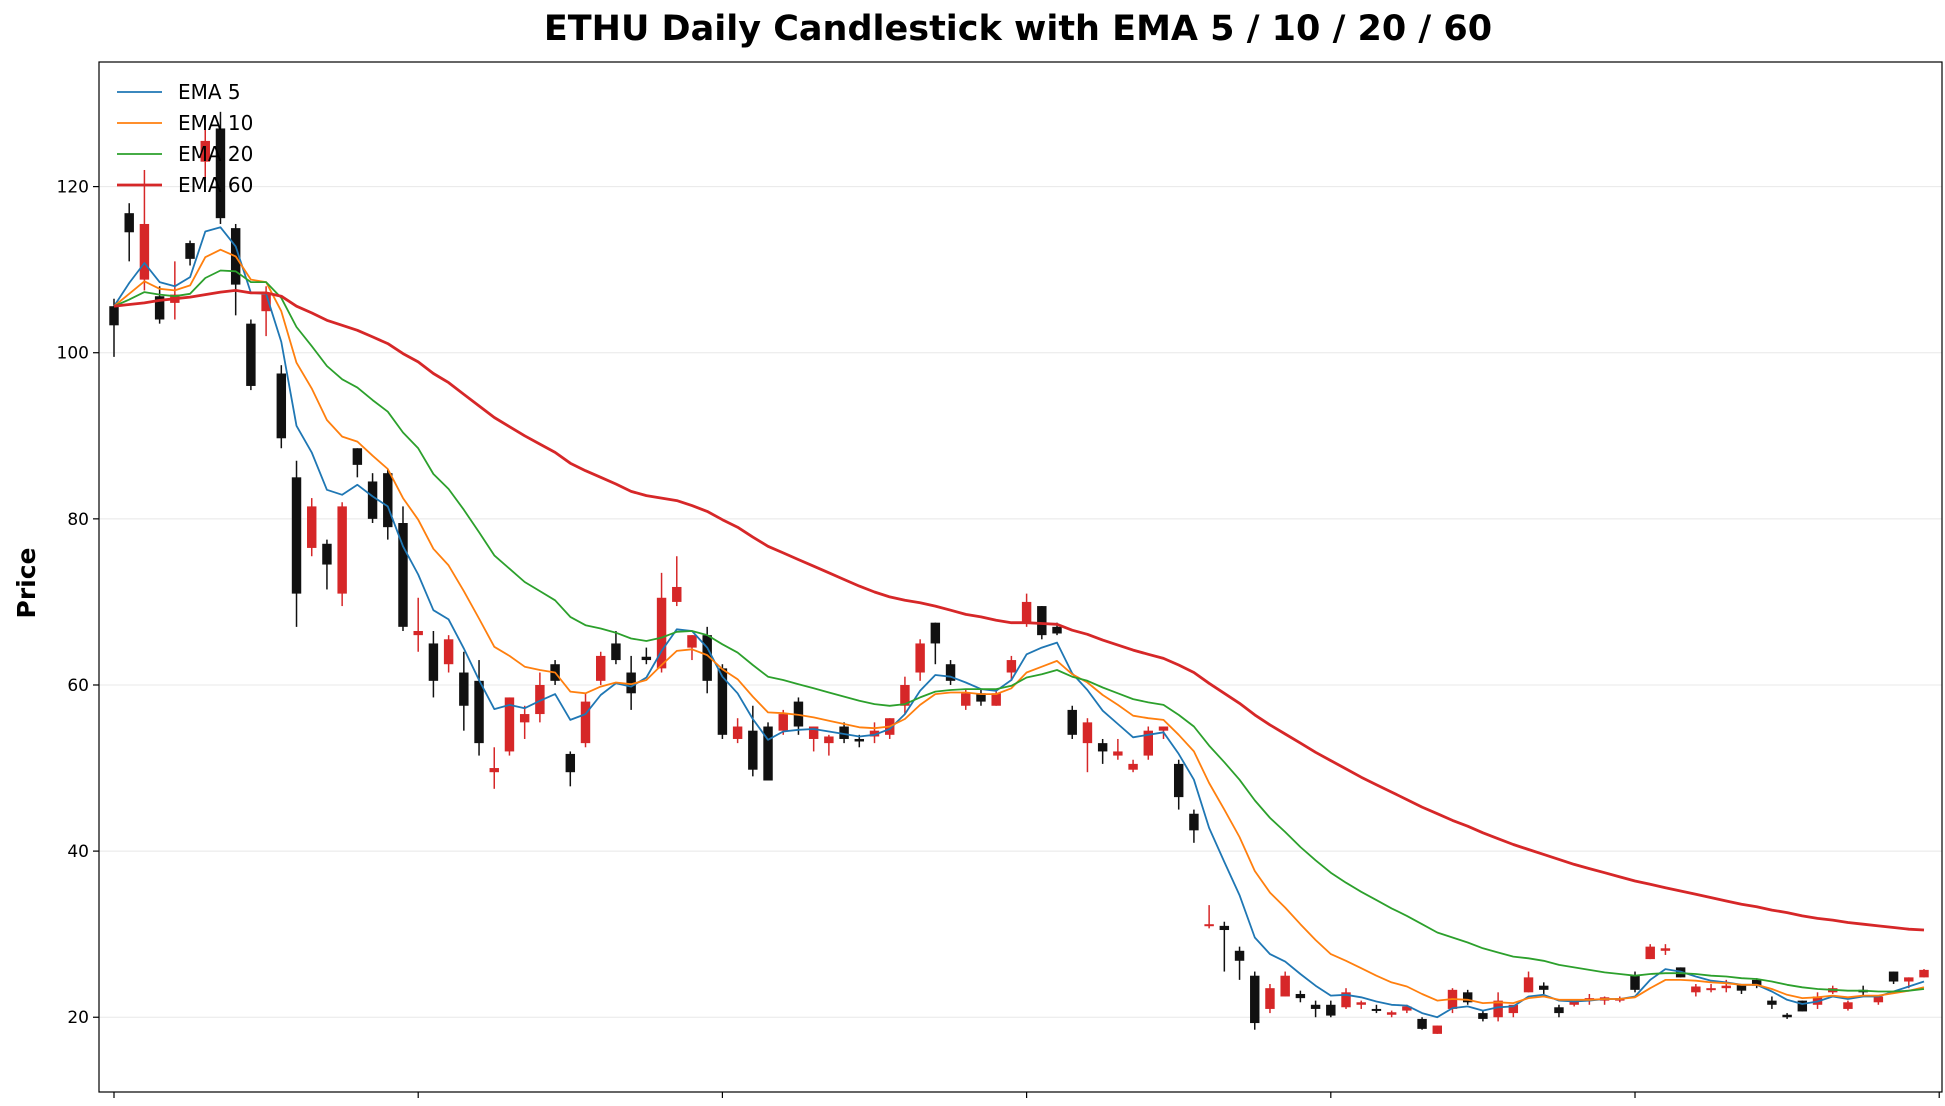 This screenshot has width=1945, height=1106. I want to click on legend-entry: EMA 20, so click(215, 154).